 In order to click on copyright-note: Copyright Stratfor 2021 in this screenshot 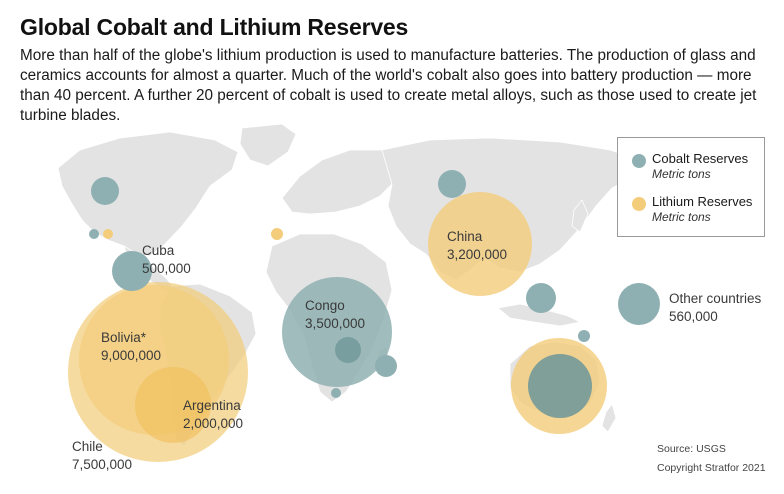, I will do `click(711, 468)`.